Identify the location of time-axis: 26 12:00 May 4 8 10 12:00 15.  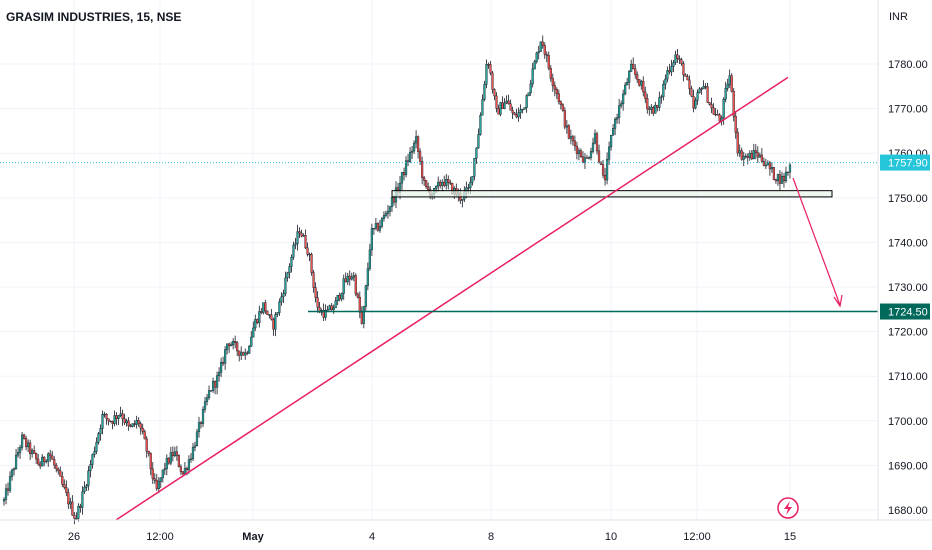
(432, 537).